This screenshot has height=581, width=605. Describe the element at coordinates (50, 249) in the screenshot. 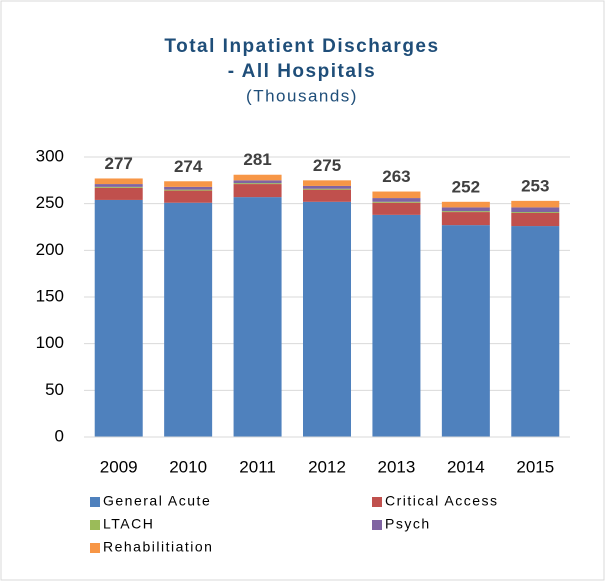

I see `y-tick-label: 200` at that location.